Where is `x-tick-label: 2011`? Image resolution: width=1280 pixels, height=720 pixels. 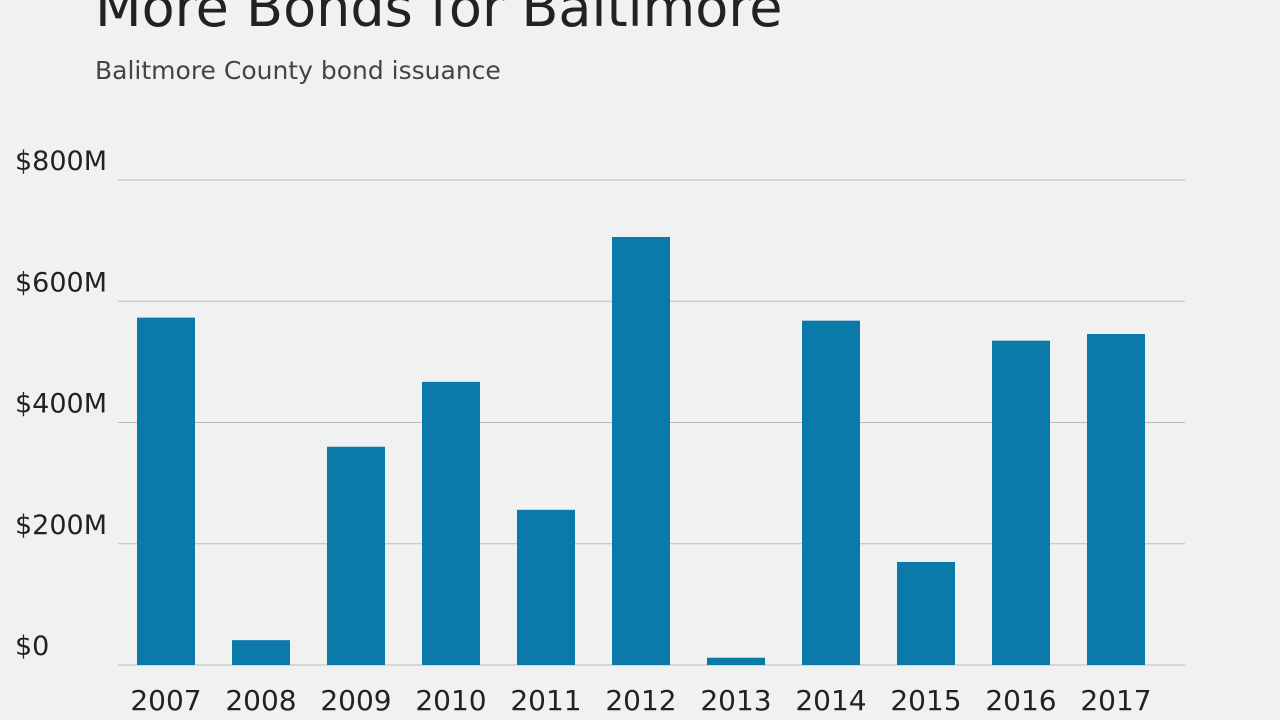
x-tick-label: 2011 is located at coordinates (545, 700).